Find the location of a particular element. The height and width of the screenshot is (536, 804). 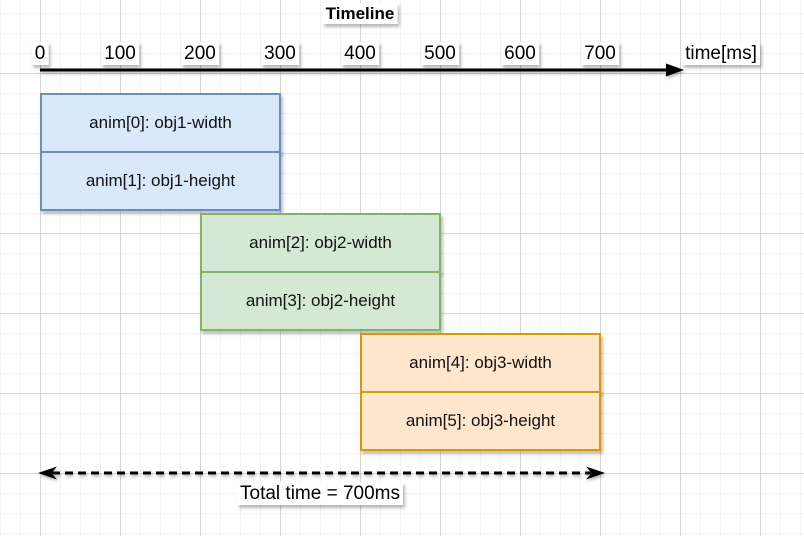

axis-tick-200: 200 is located at coordinates (200, 53).